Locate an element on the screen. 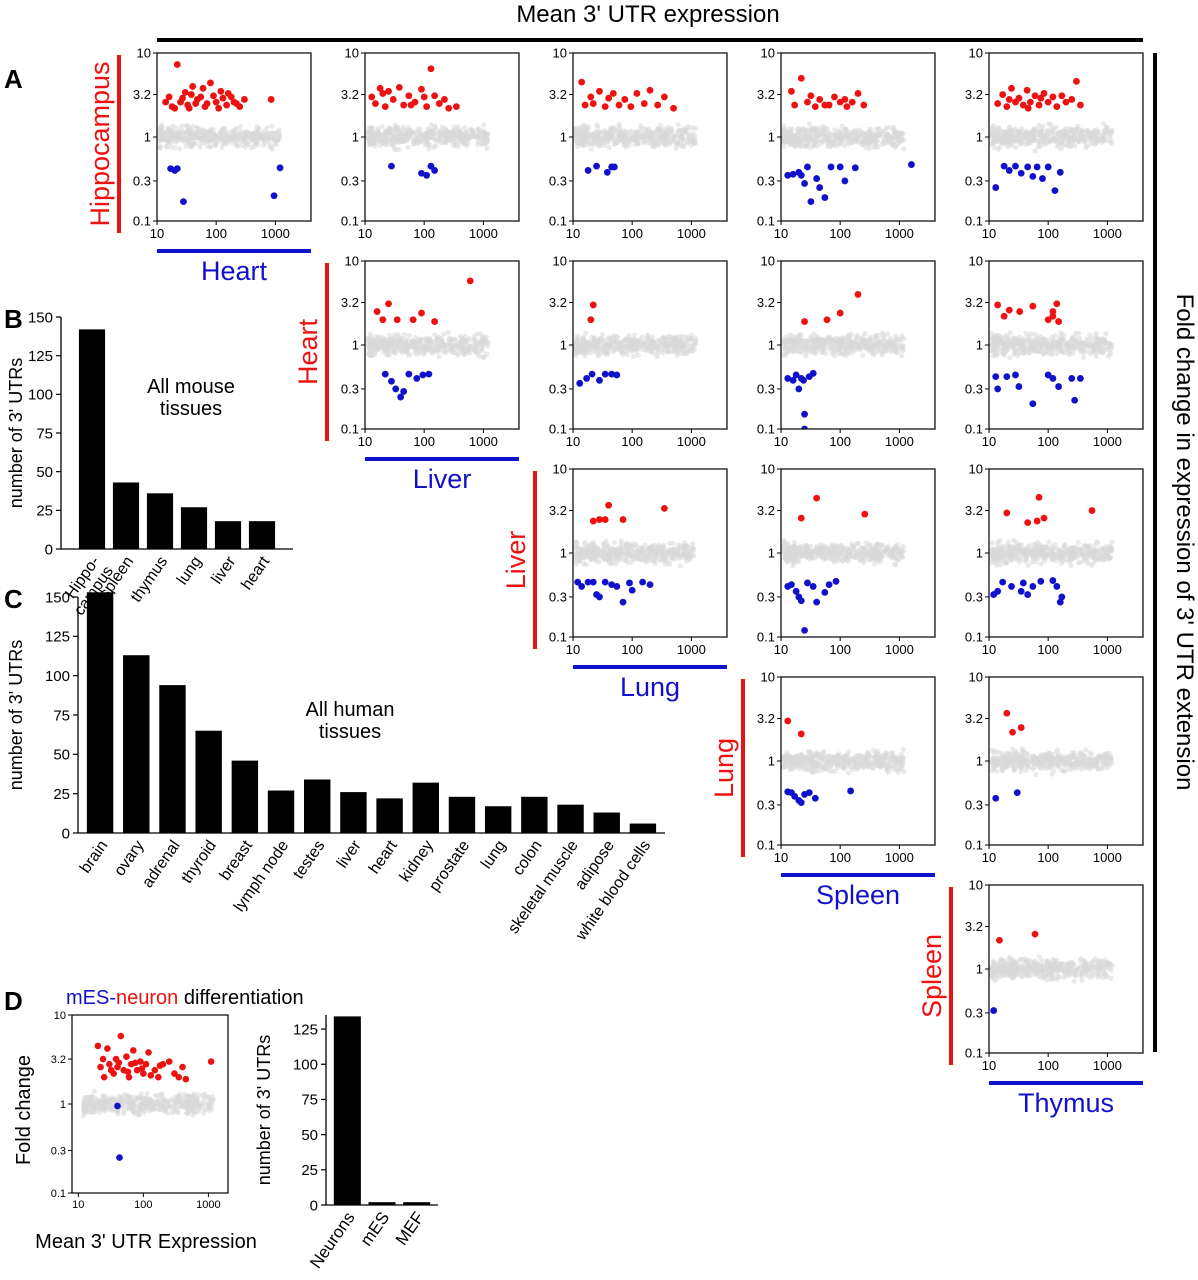  plot-points is located at coordinates (636, 344).